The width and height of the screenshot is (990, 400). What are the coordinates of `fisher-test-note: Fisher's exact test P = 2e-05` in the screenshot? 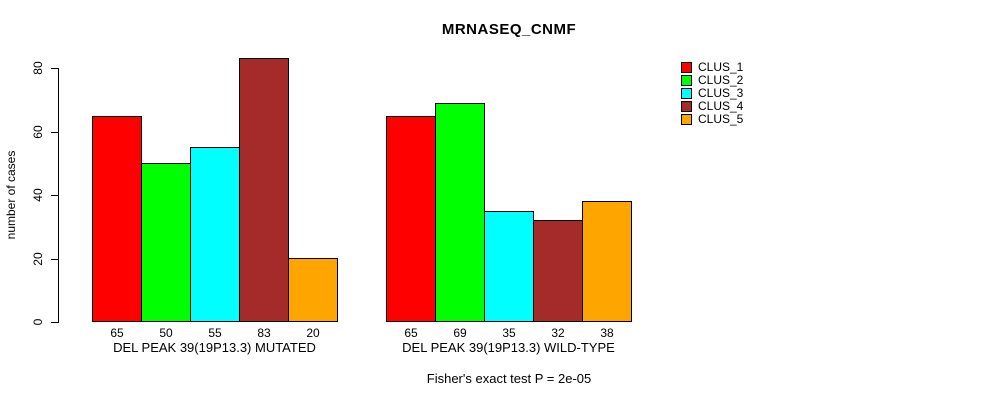 It's located at (509, 378).